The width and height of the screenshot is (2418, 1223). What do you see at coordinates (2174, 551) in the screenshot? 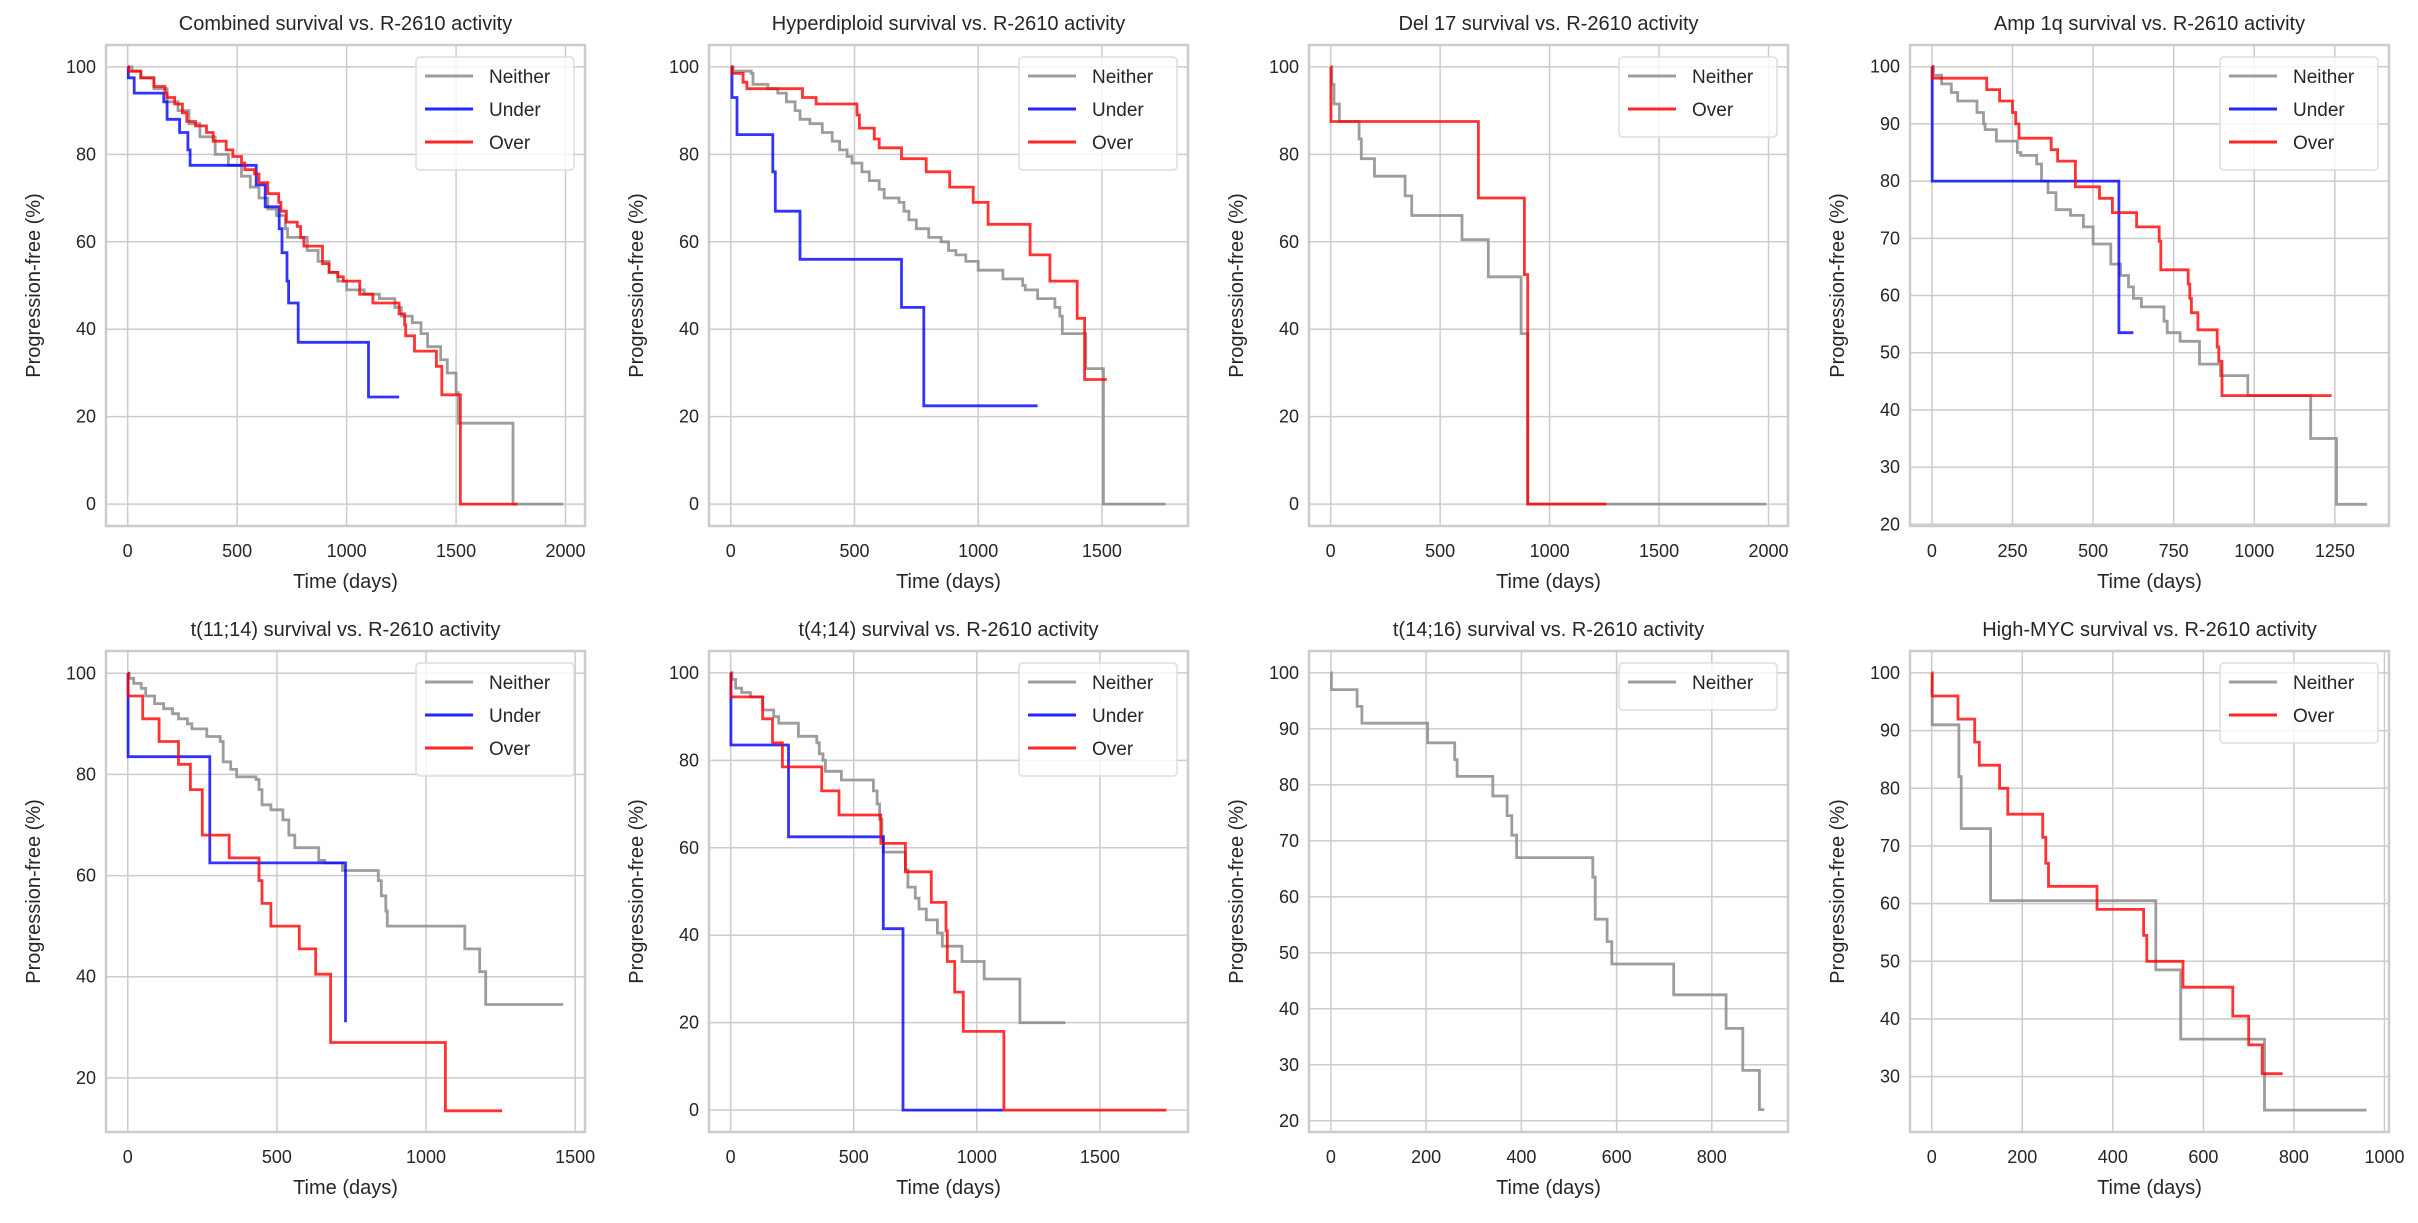
I see `x-tick-label: 750` at bounding box center [2174, 551].